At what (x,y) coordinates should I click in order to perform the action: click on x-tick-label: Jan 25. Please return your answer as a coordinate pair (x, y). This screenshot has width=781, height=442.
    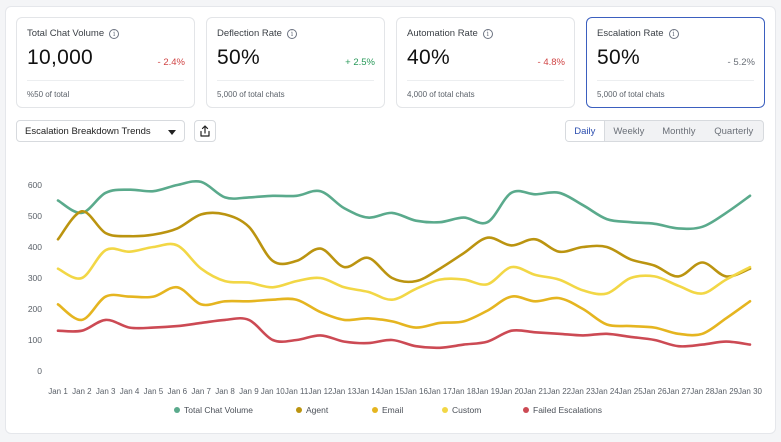
    Looking at the image, I should click on (631, 391).